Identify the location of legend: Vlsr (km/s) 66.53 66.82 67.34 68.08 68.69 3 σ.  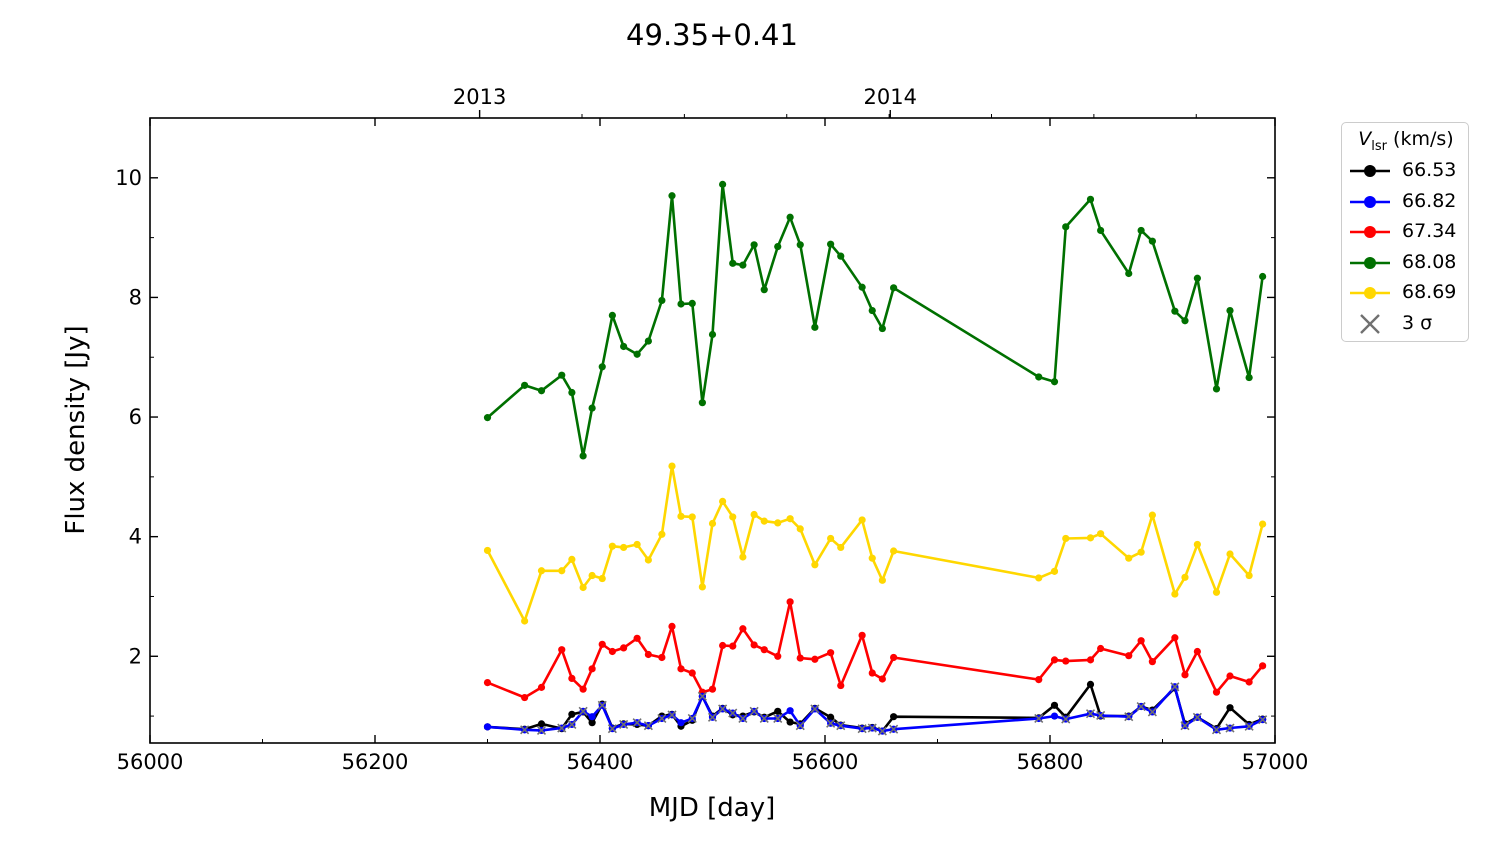
(1405, 232).